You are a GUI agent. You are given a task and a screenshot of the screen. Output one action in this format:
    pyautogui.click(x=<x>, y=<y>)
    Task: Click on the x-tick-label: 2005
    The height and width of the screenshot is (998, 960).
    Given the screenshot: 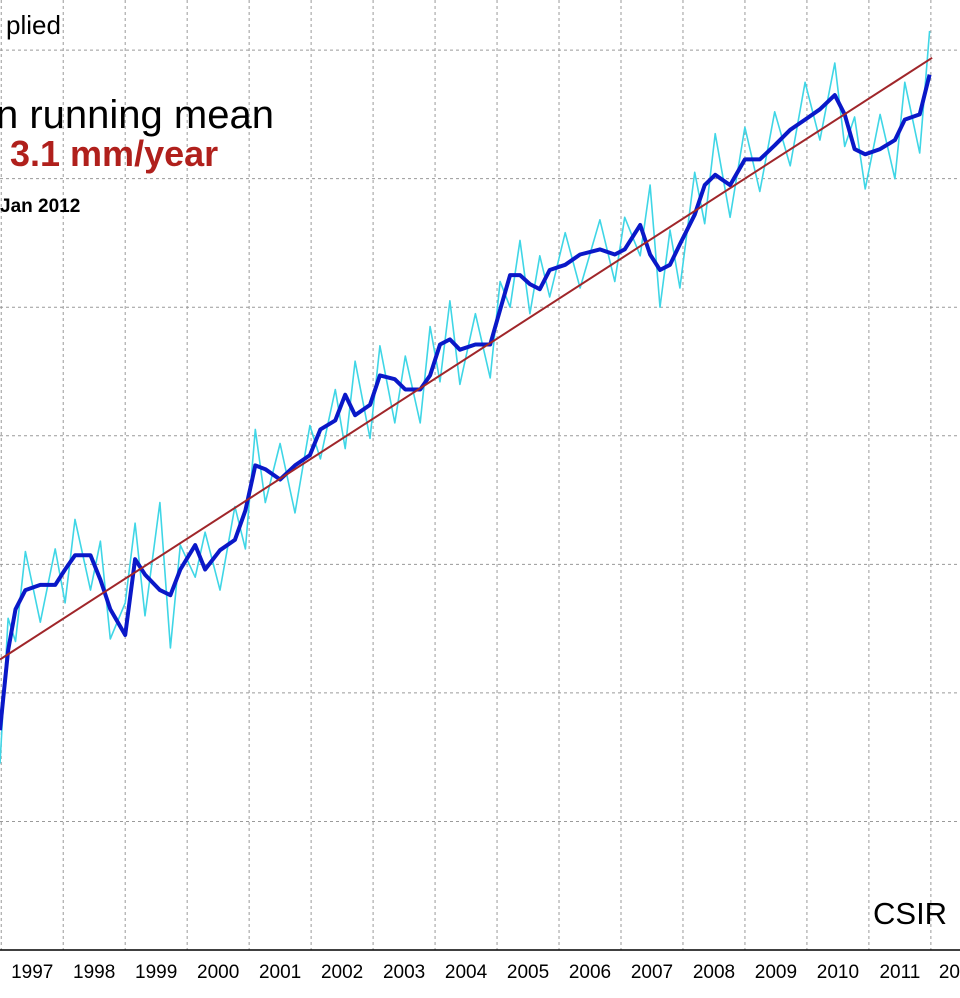 What is the action you would take?
    pyautogui.click(x=528, y=972)
    